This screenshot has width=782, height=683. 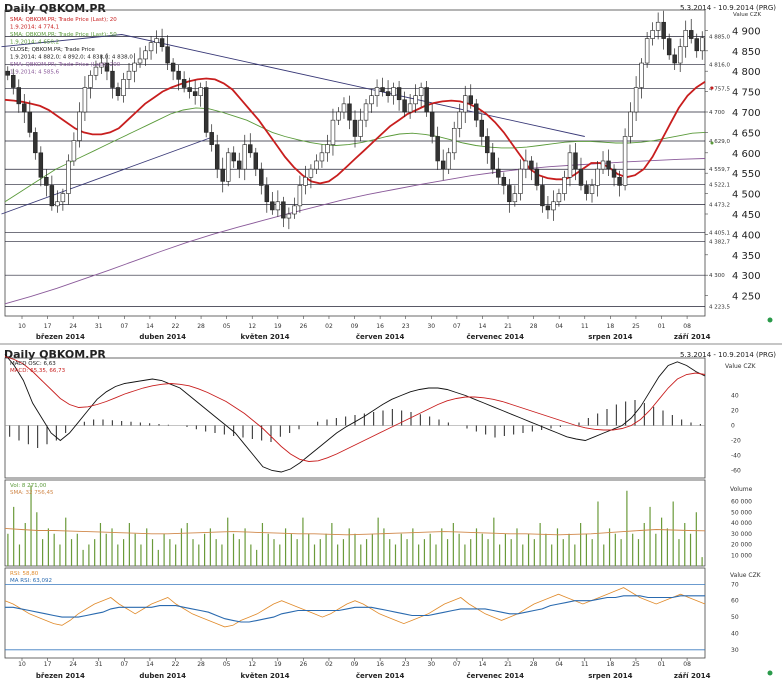 I want to click on lower-x-tick-label: 26, so click(x=304, y=664).